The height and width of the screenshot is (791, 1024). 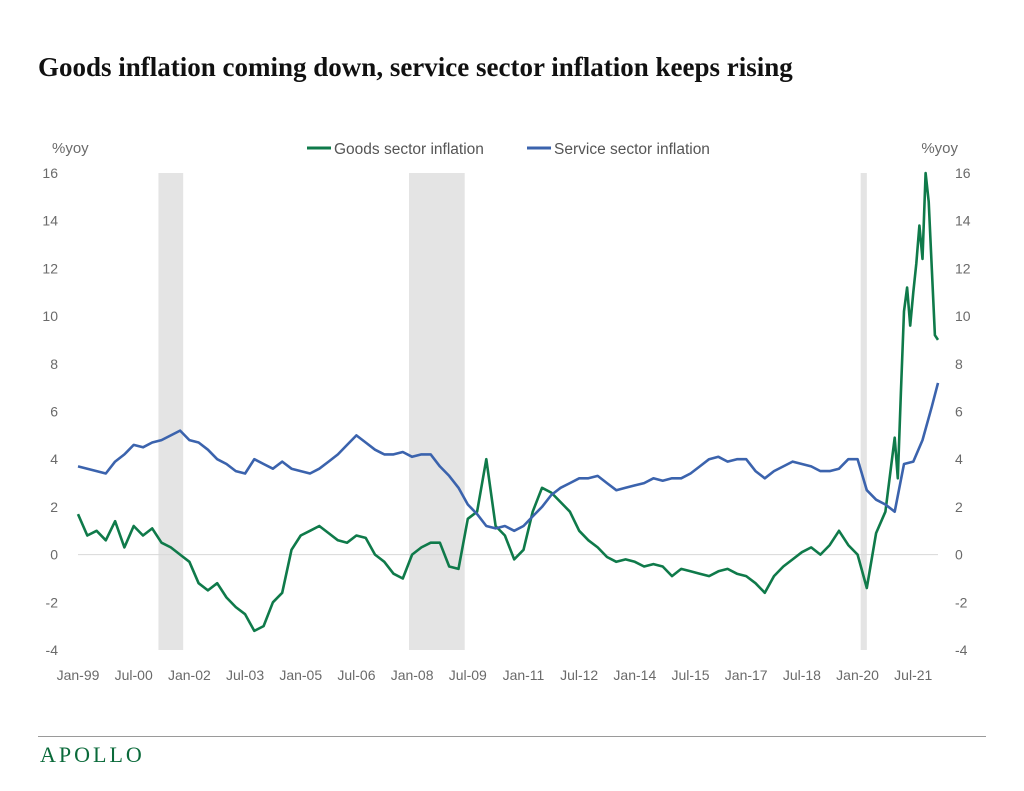 I want to click on x-tick-1: Jul-00, so click(x=134, y=675).